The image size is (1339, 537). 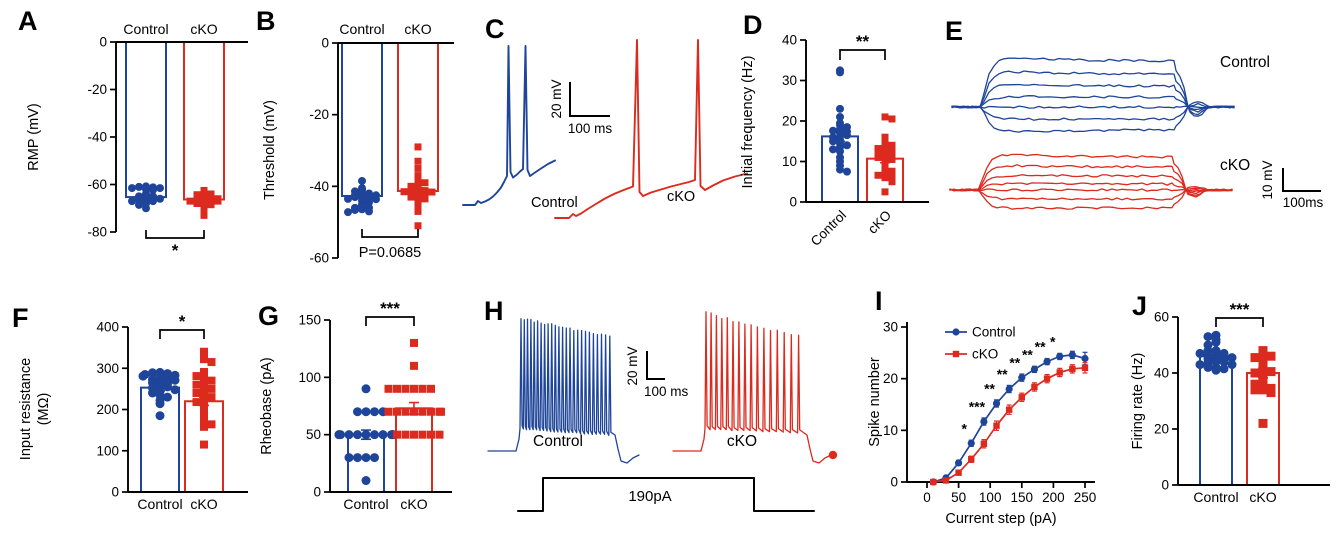 What do you see at coordinates (355, 405) in the screenshot?
I see `panel-g-svg: G 0 50 100 150 Rheobase (pA) Control cKO ***` at bounding box center [355, 405].